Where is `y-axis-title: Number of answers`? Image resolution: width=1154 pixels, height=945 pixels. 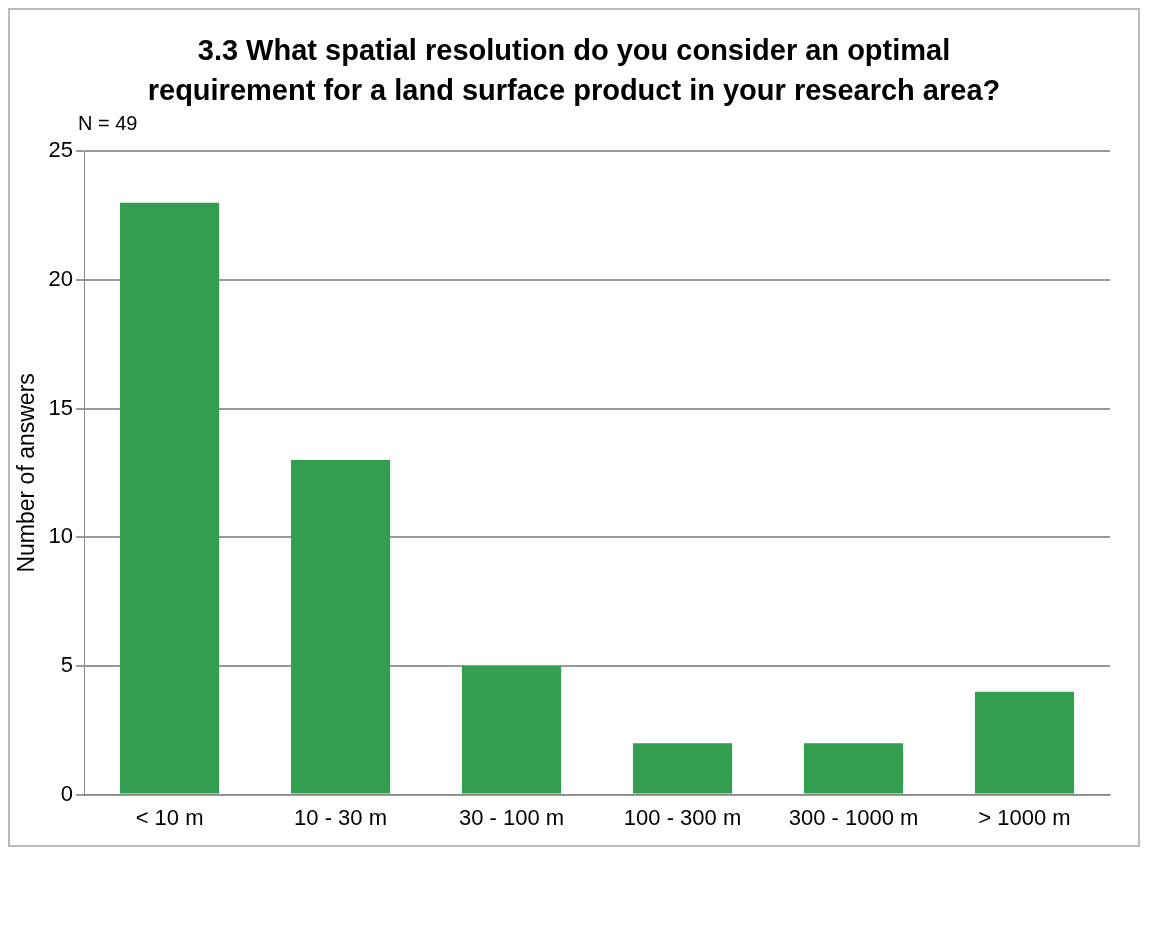
y-axis-title: Number of answers is located at coordinates (26, 473).